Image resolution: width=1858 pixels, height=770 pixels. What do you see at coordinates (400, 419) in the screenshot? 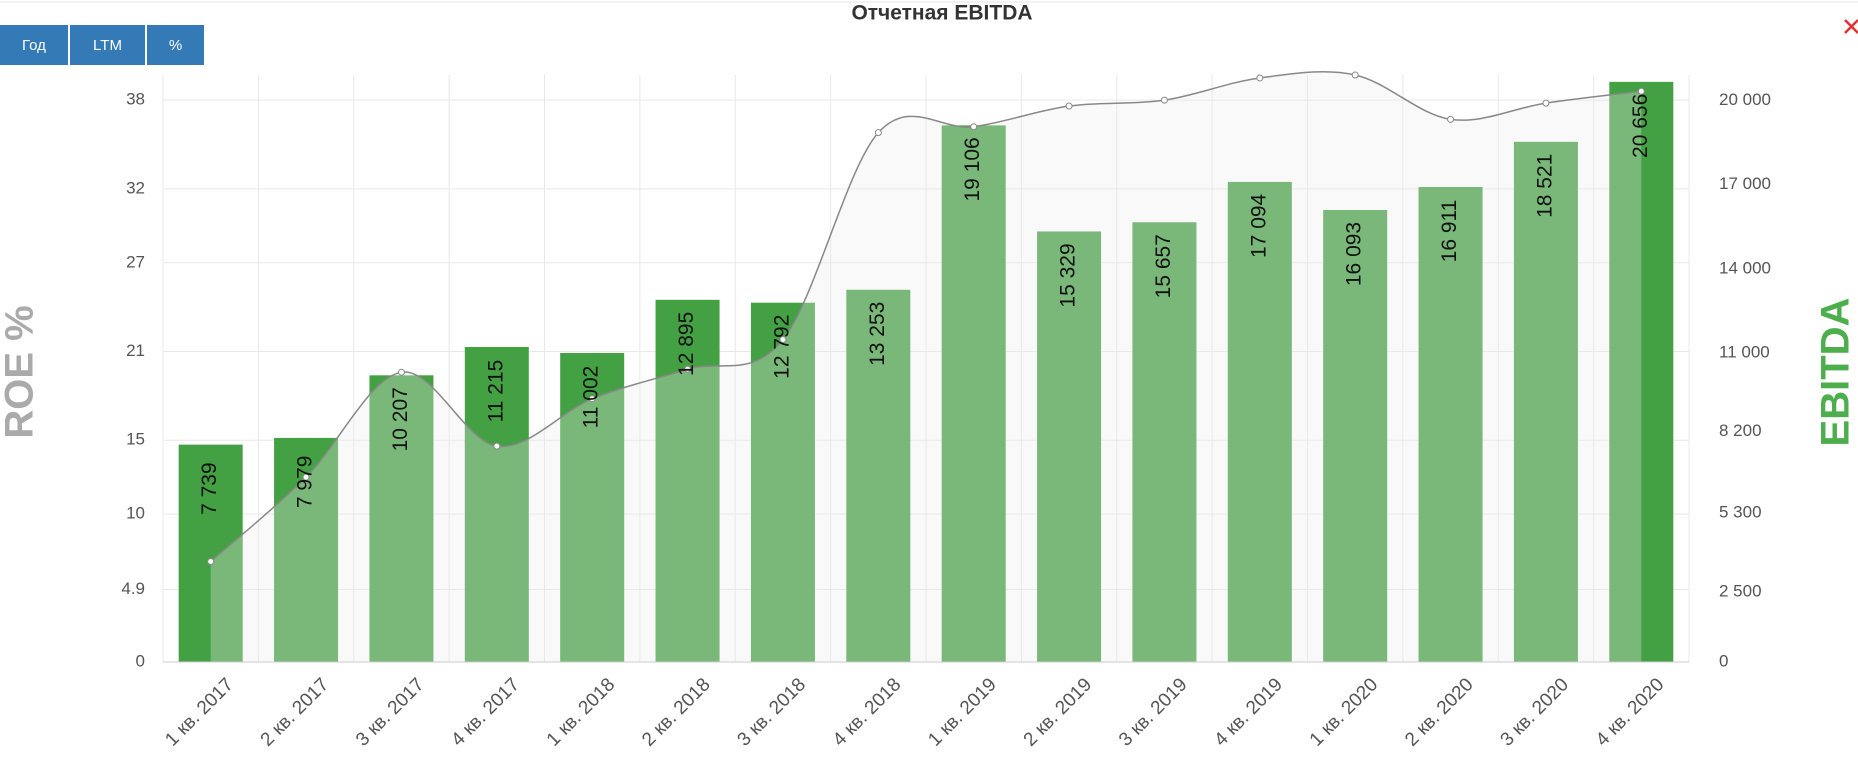
I see `value-label: 10 207` at bounding box center [400, 419].